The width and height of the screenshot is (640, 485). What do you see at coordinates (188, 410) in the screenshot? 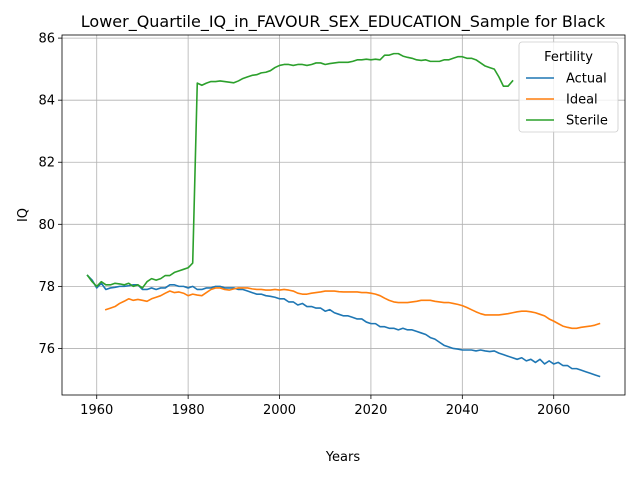
I see `x-tick-label: 1980` at bounding box center [188, 410].